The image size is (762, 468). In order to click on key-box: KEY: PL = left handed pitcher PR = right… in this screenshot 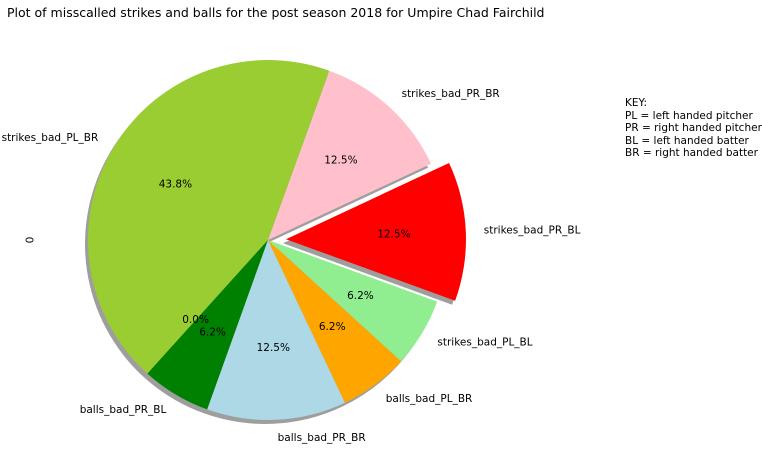, I will do `click(693, 128)`.